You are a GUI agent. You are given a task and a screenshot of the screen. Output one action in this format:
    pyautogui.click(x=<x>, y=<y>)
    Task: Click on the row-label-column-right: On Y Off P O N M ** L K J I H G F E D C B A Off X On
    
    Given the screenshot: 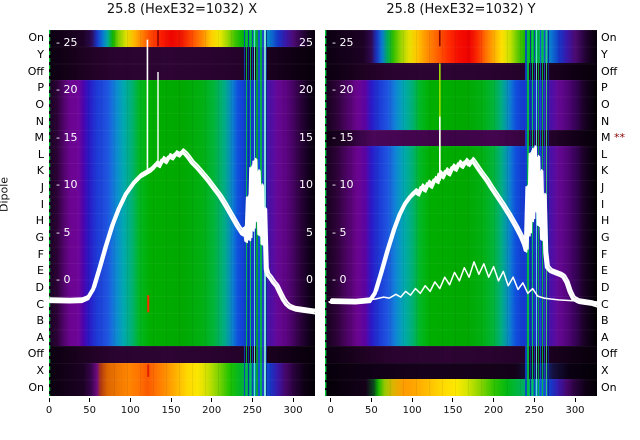 What is the action you would take?
    pyautogui.click(x=620, y=220)
    